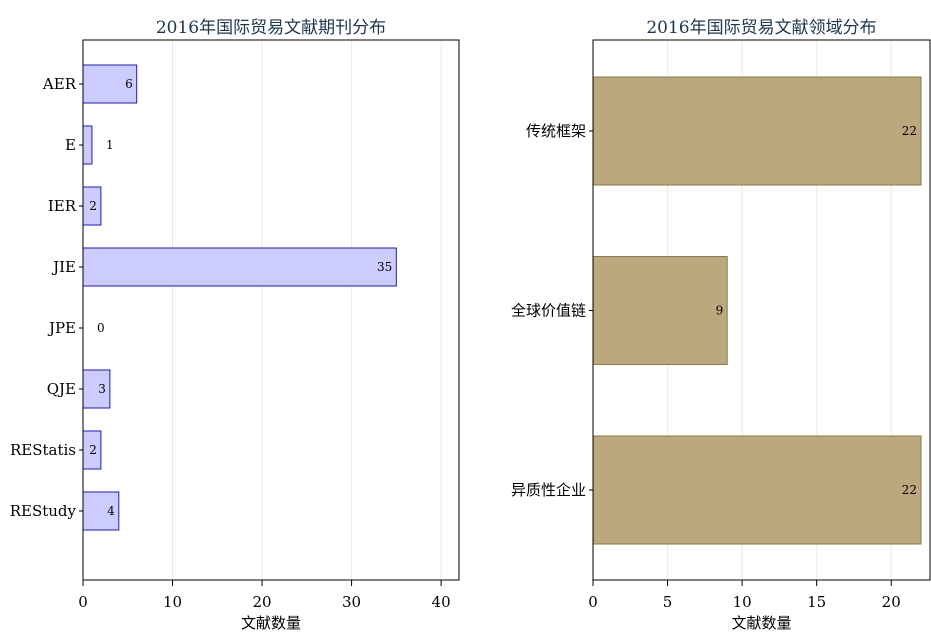 The height and width of the screenshot is (636, 931). I want to click on category-label: 异质性企业, so click(548, 490).